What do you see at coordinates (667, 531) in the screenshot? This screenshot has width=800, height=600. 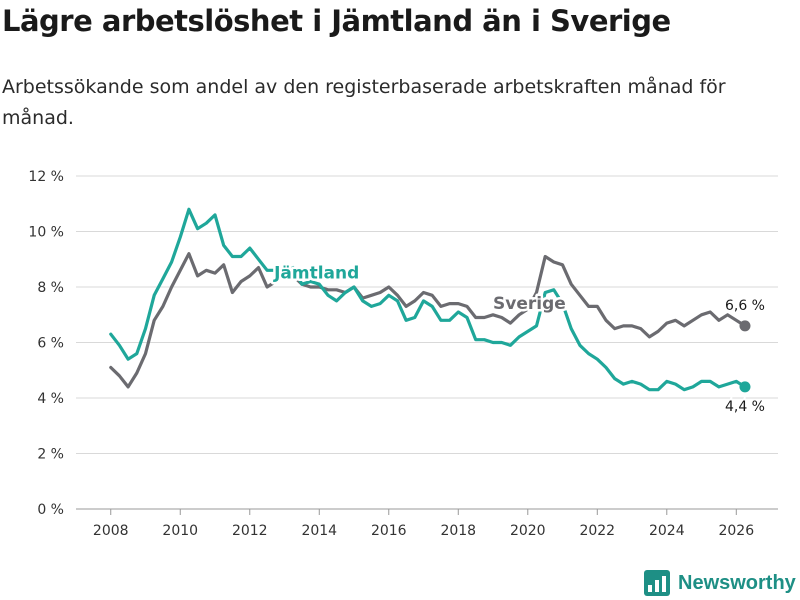 I see `x-tick-label: 2024` at bounding box center [667, 531].